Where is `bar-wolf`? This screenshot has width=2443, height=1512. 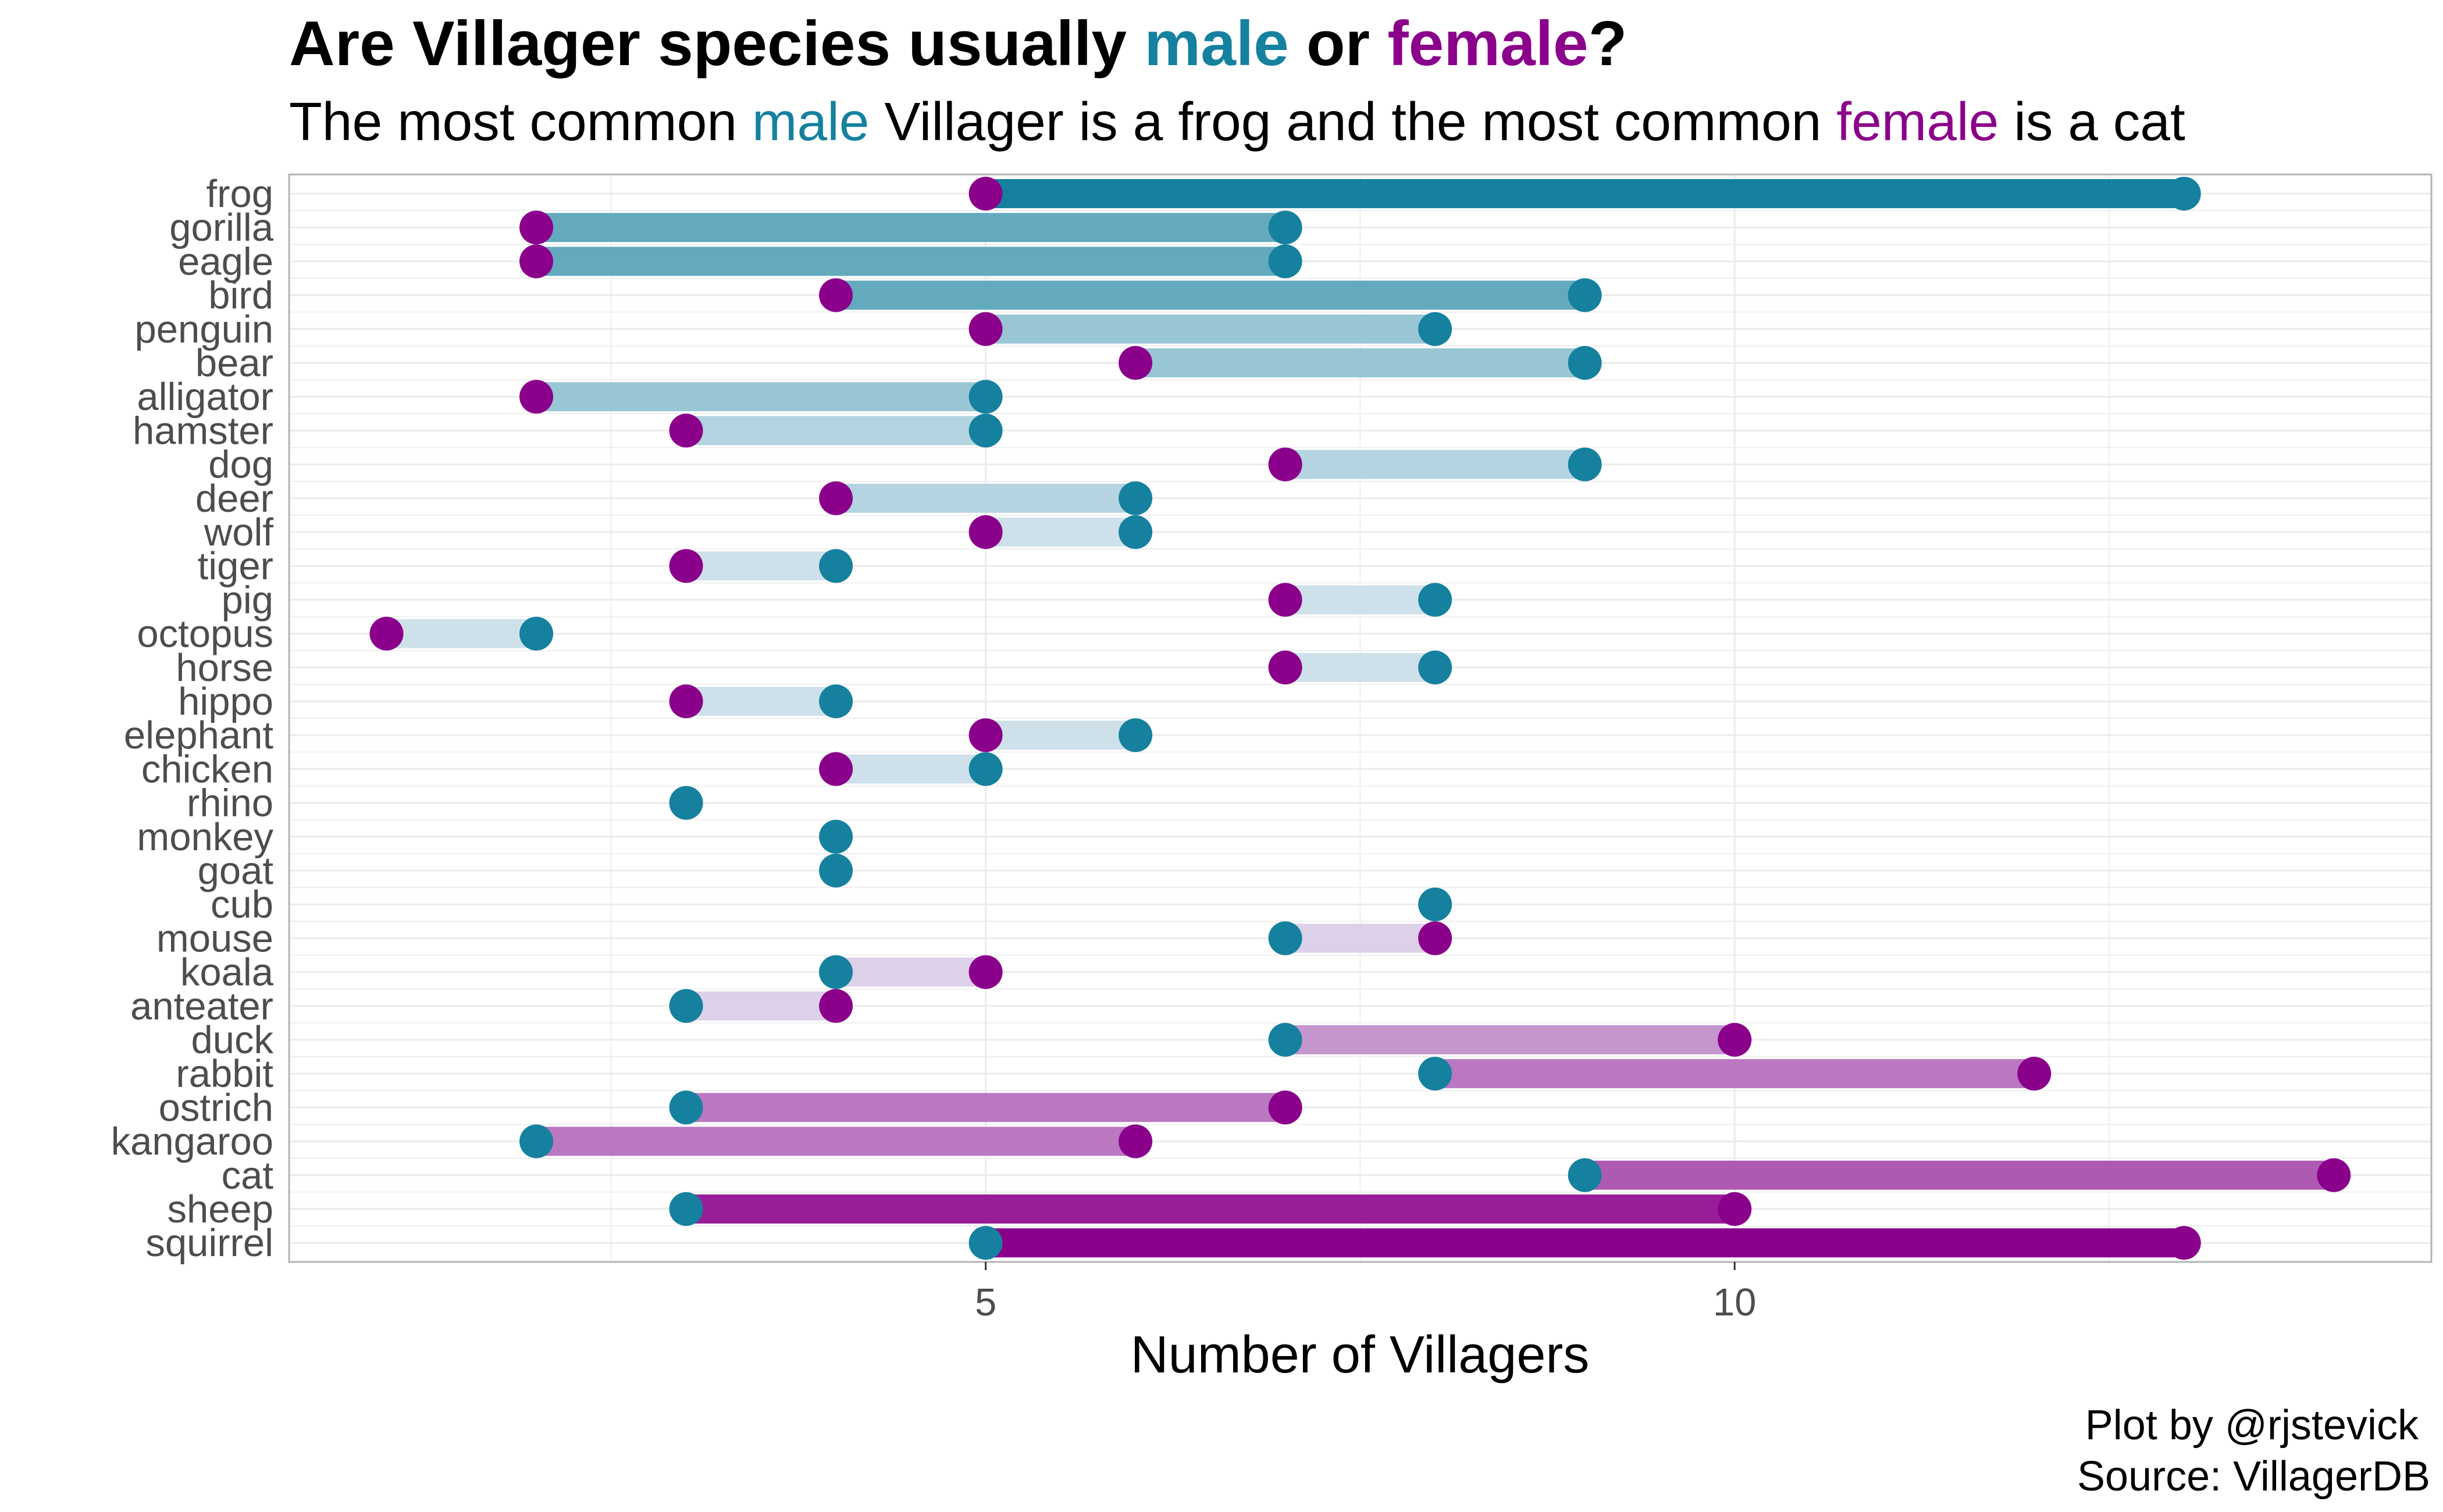
bar-wolf is located at coordinates (1060, 532).